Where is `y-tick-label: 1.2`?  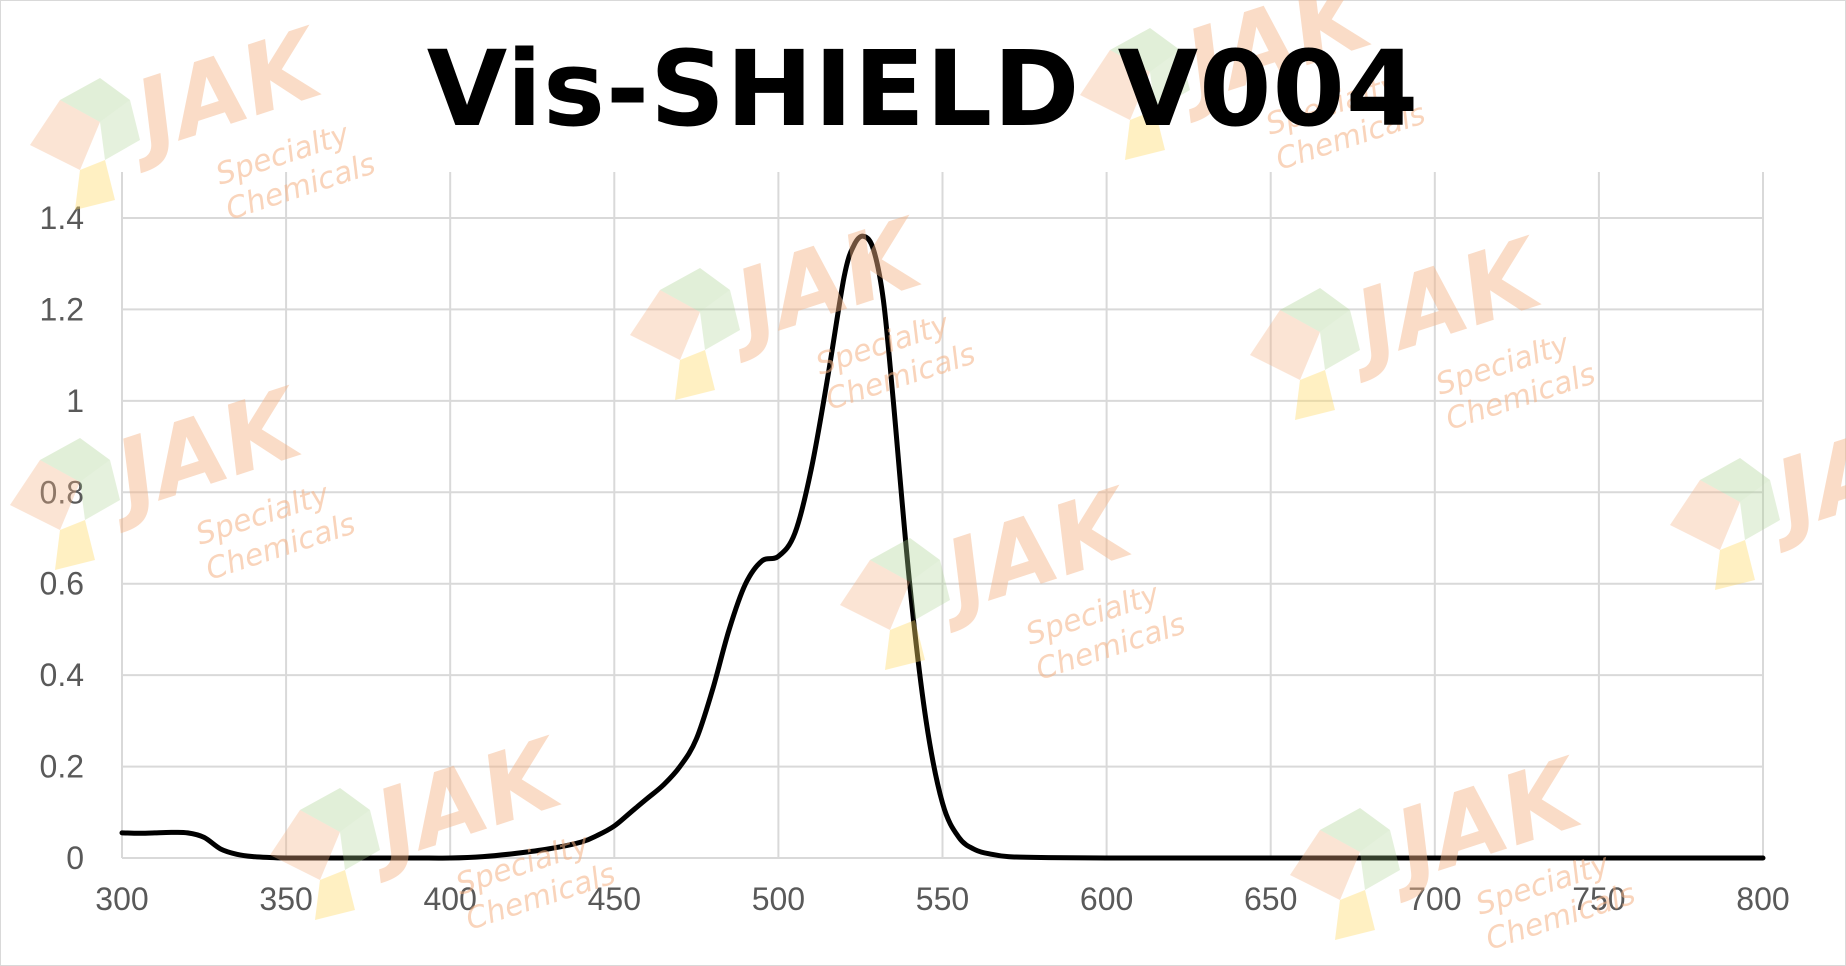
y-tick-label: 1.2 is located at coordinates (62, 309).